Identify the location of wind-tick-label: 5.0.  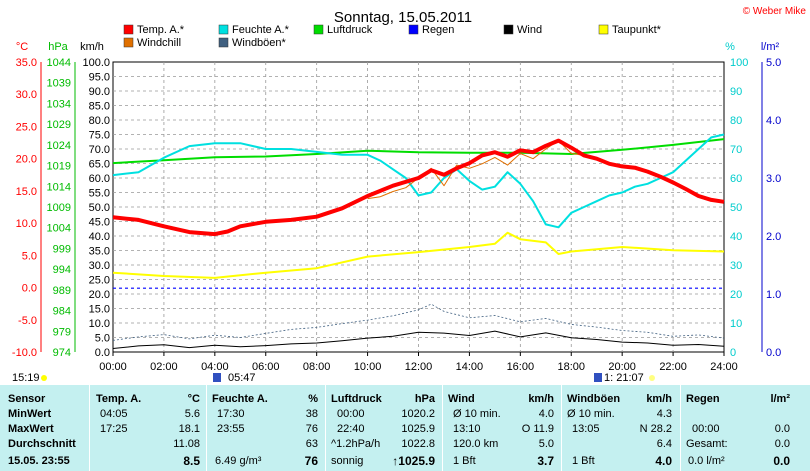
(102, 339).